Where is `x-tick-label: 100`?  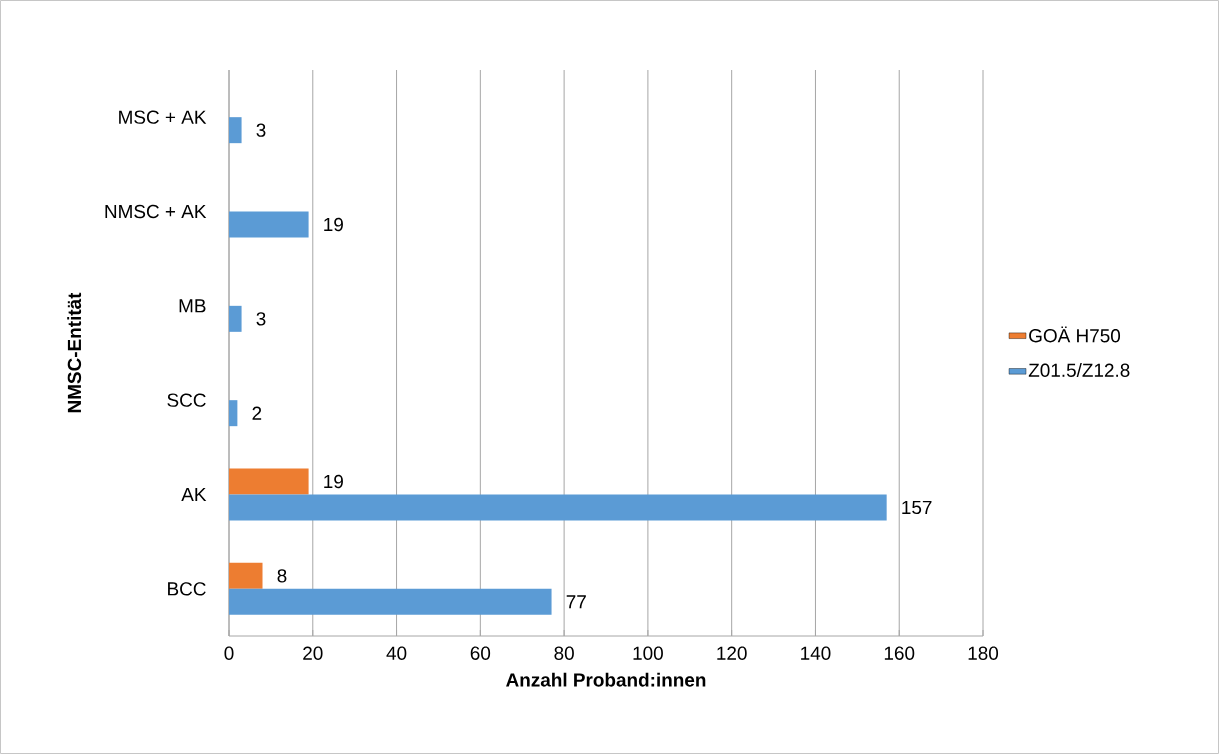 x-tick-label: 100 is located at coordinates (648, 653).